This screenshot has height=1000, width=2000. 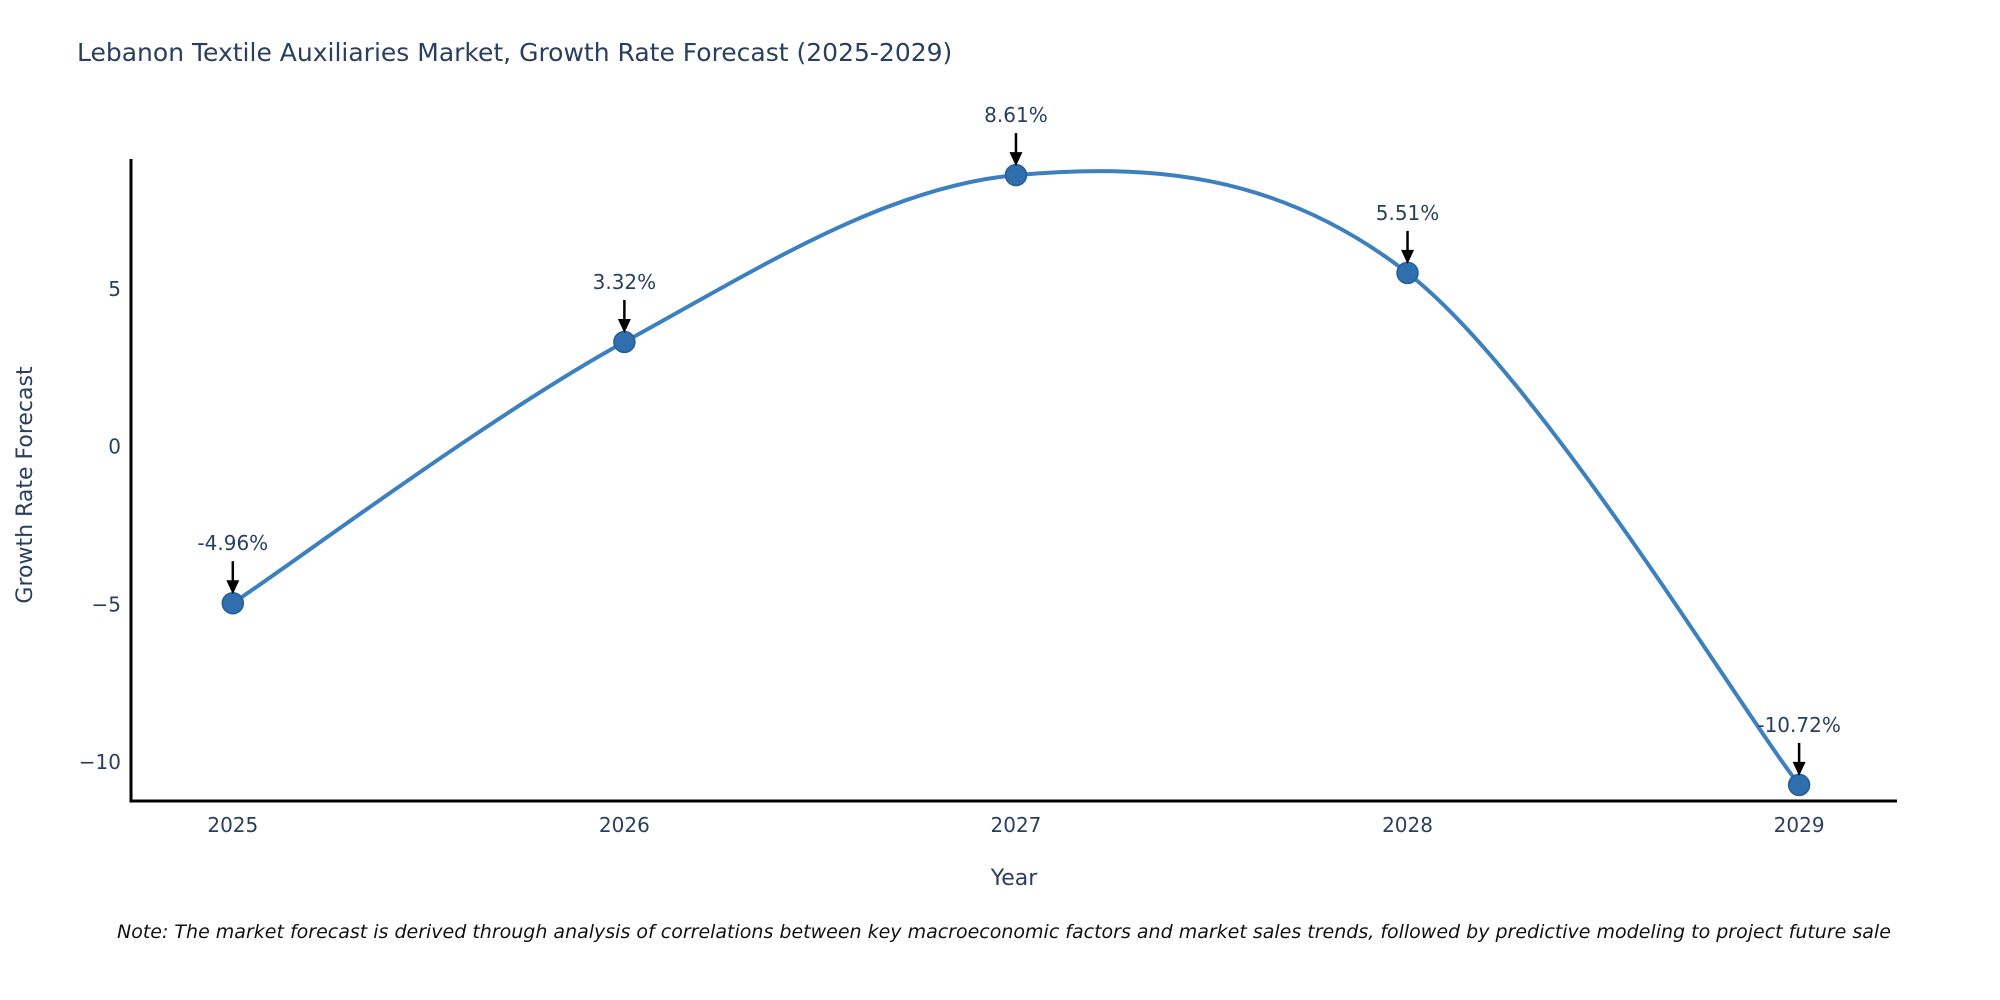 What do you see at coordinates (1016, 825) in the screenshot?
I see `x-axis-tick-label: 2027` at bounding box center [1016, 825].